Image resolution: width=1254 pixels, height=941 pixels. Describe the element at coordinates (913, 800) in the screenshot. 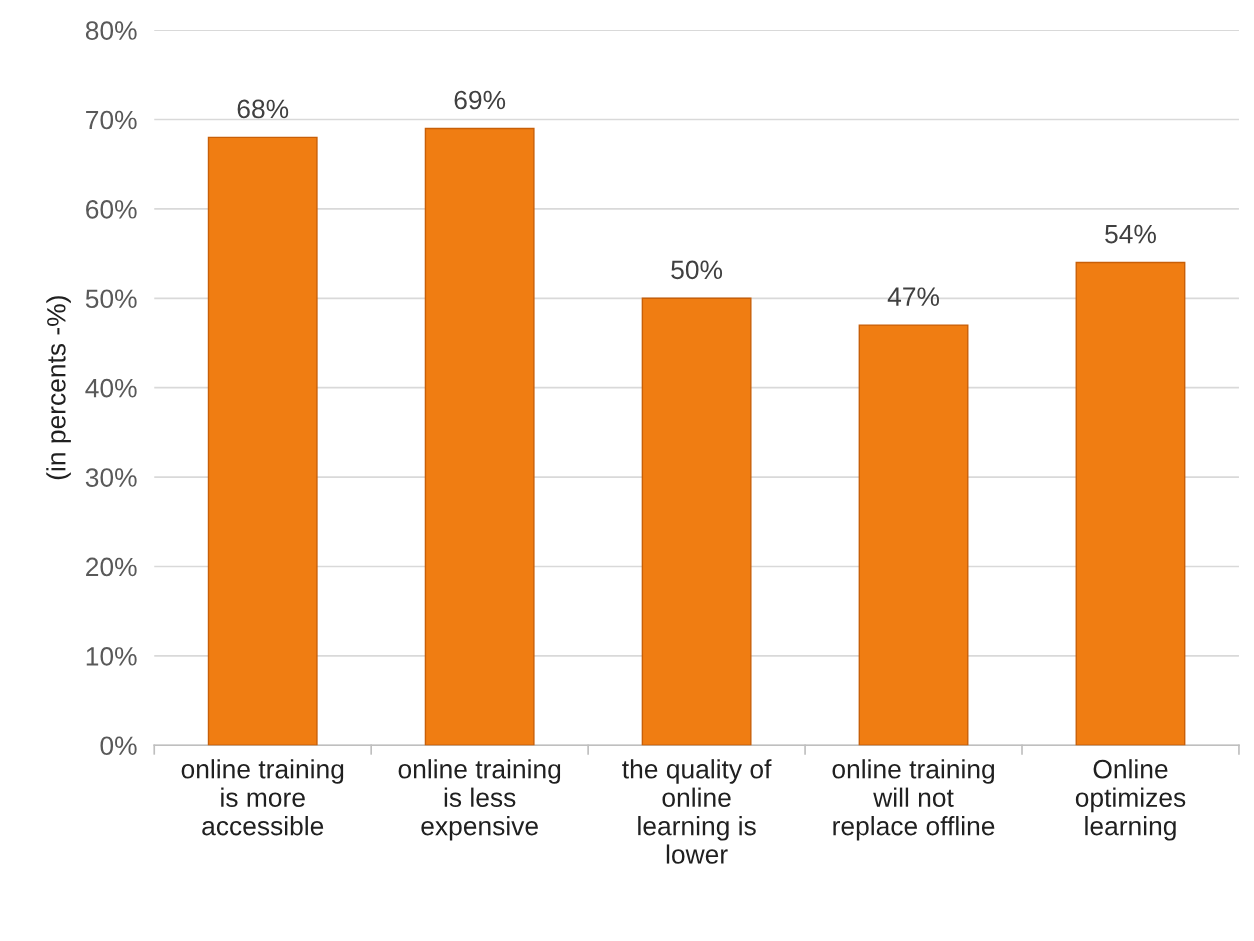

I see `x-tick-label: online training will not replace offline` at that location.